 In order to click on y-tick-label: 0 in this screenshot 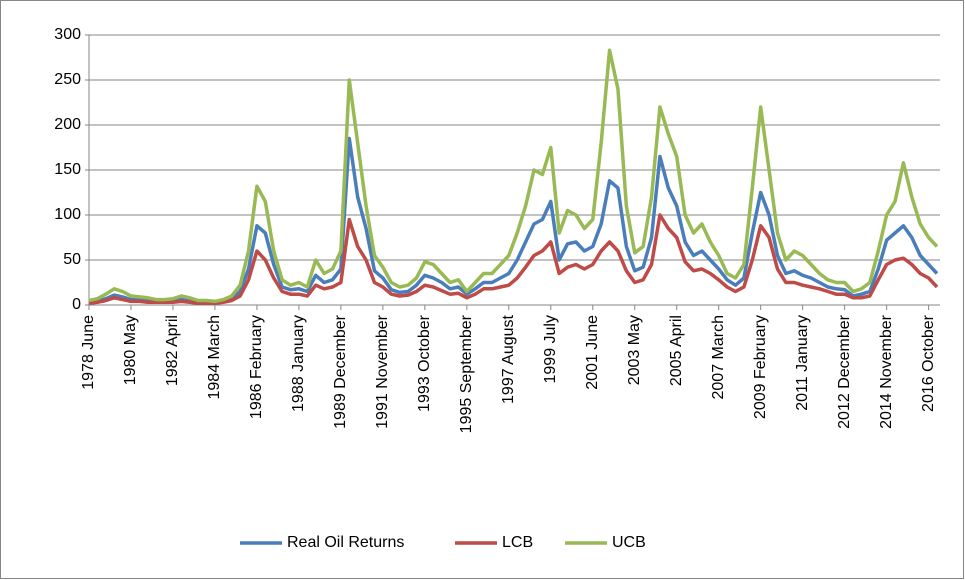, I will do `click(76, 304)`.